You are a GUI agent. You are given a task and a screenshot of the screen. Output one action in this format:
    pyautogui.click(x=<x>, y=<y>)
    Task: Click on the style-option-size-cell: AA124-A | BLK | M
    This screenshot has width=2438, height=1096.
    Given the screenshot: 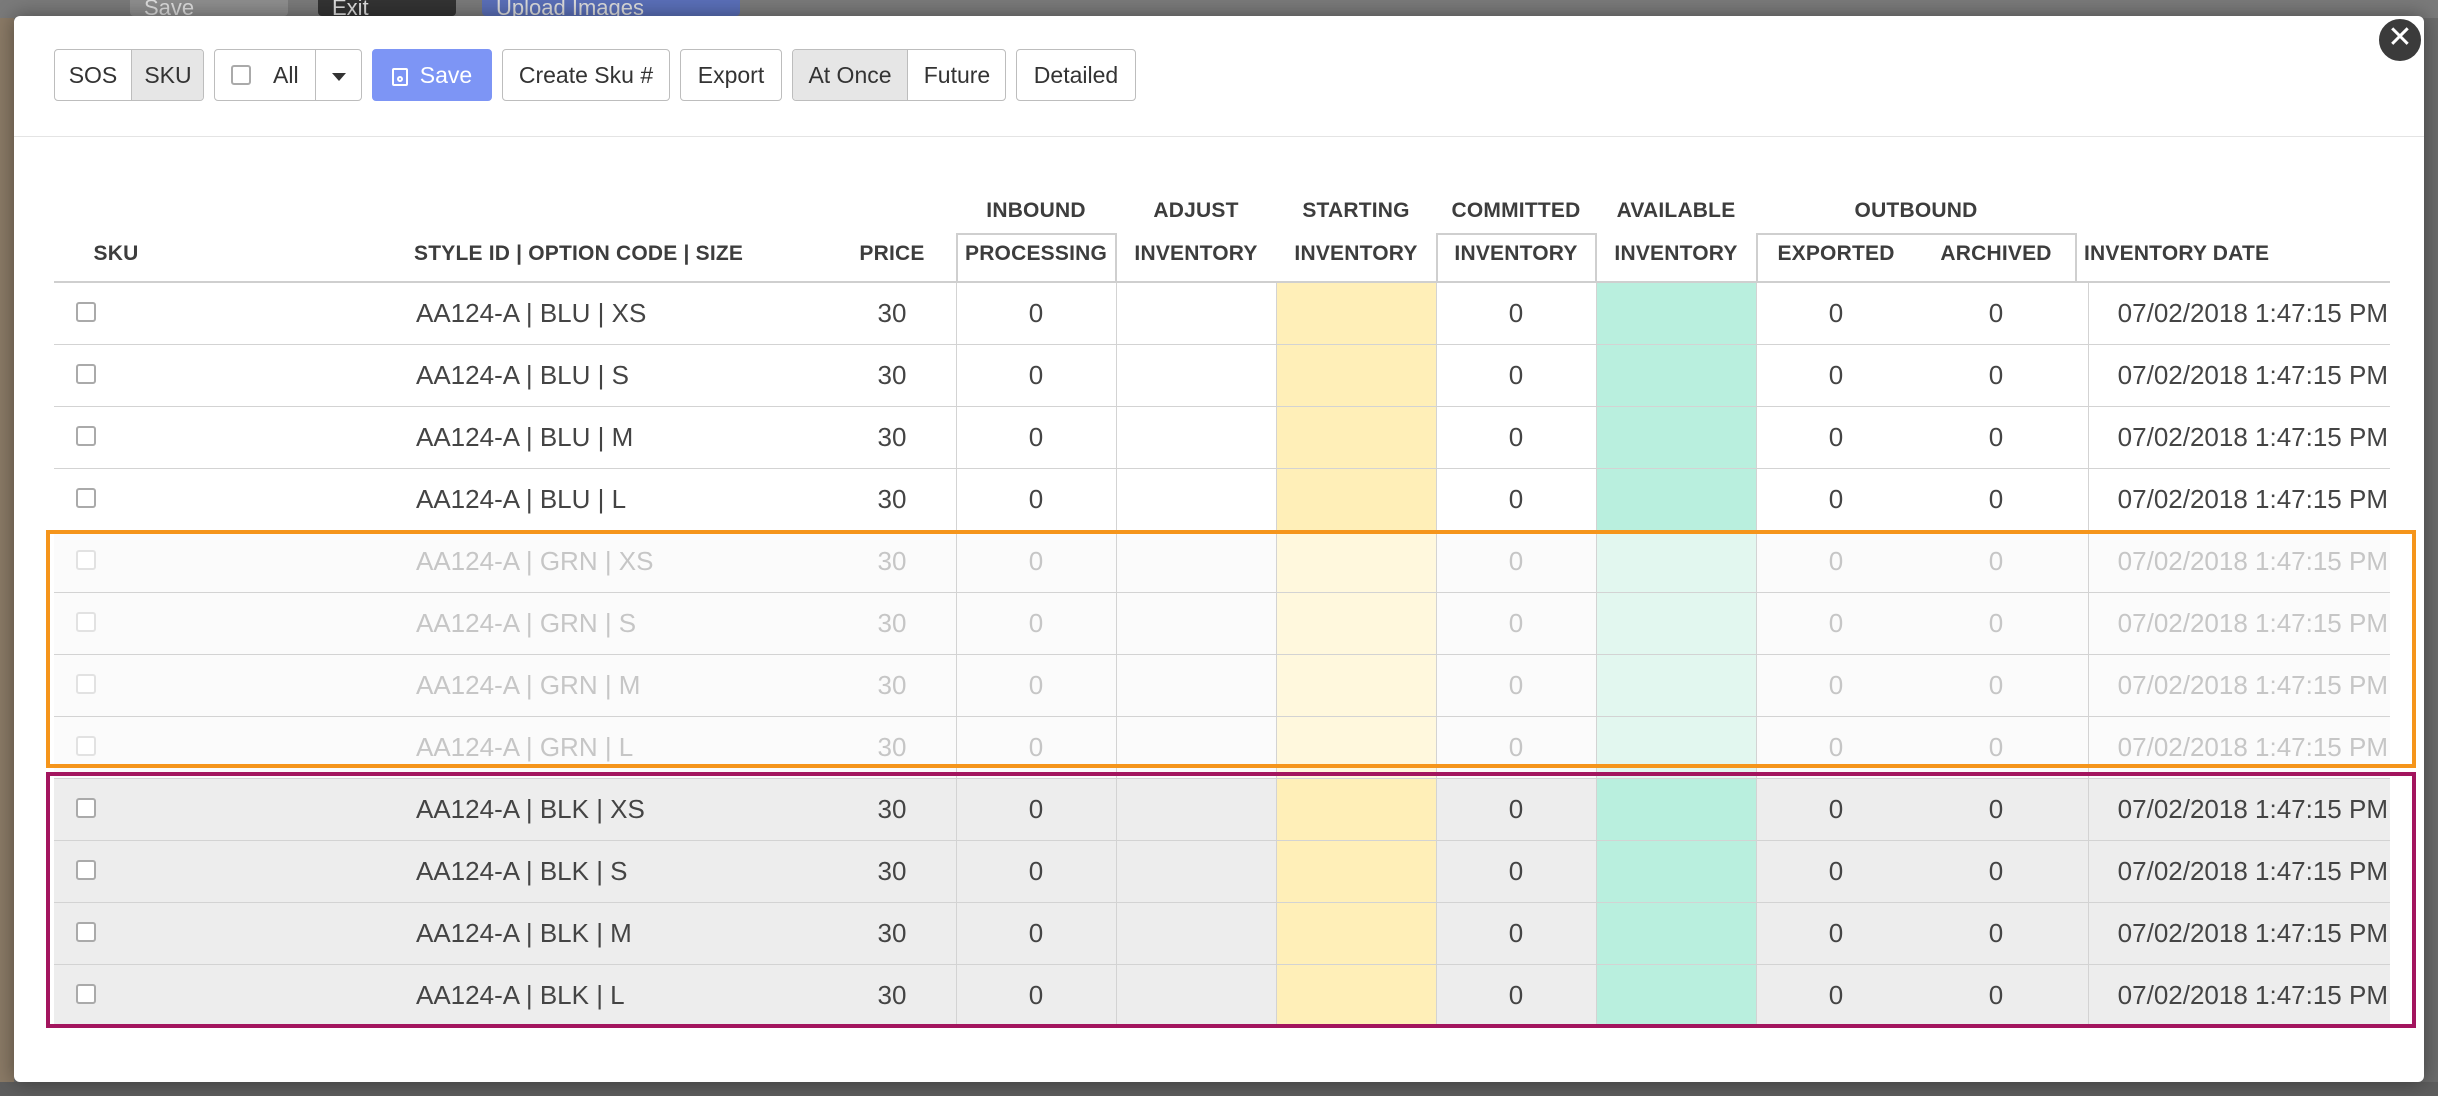 What is the action you would take?
    pyautogui.click(x=524, y=933)
    